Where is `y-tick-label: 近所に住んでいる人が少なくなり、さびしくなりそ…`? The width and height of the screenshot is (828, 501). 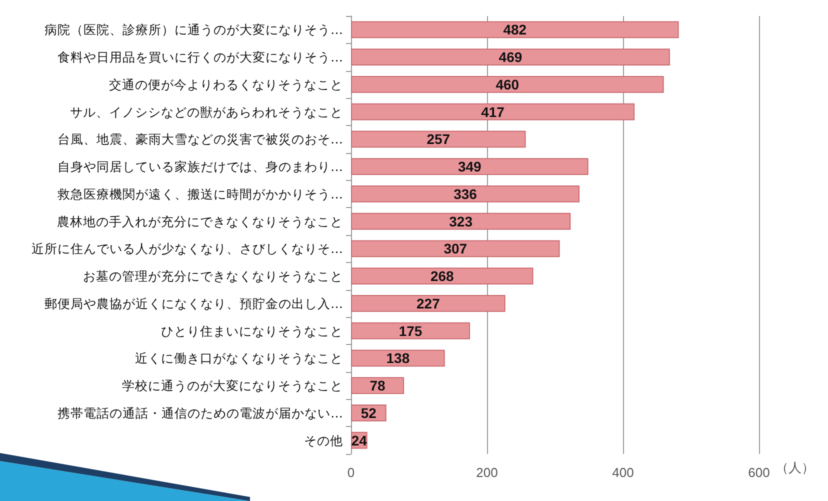
y-tick-label: 近所に住んでいる人が少なくなり、さびしくなりそ… is located at coordinates (187, 248).